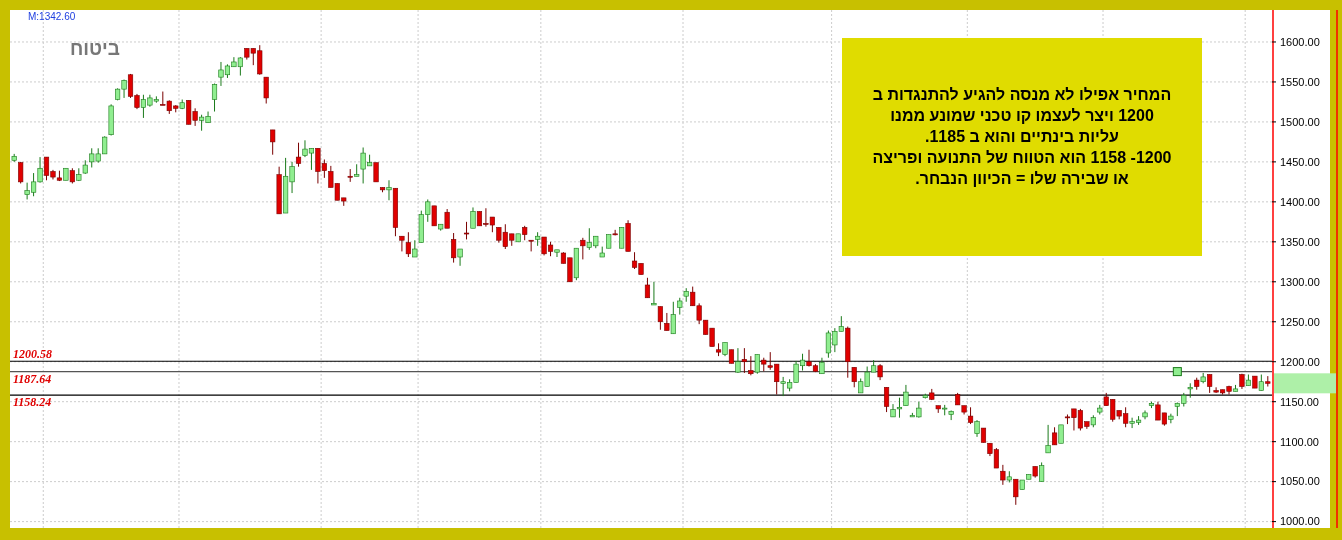  Describe the element at coordinates (1300, 241) in the screenshot. I see `y-tick-label: 1350.00` at that location.